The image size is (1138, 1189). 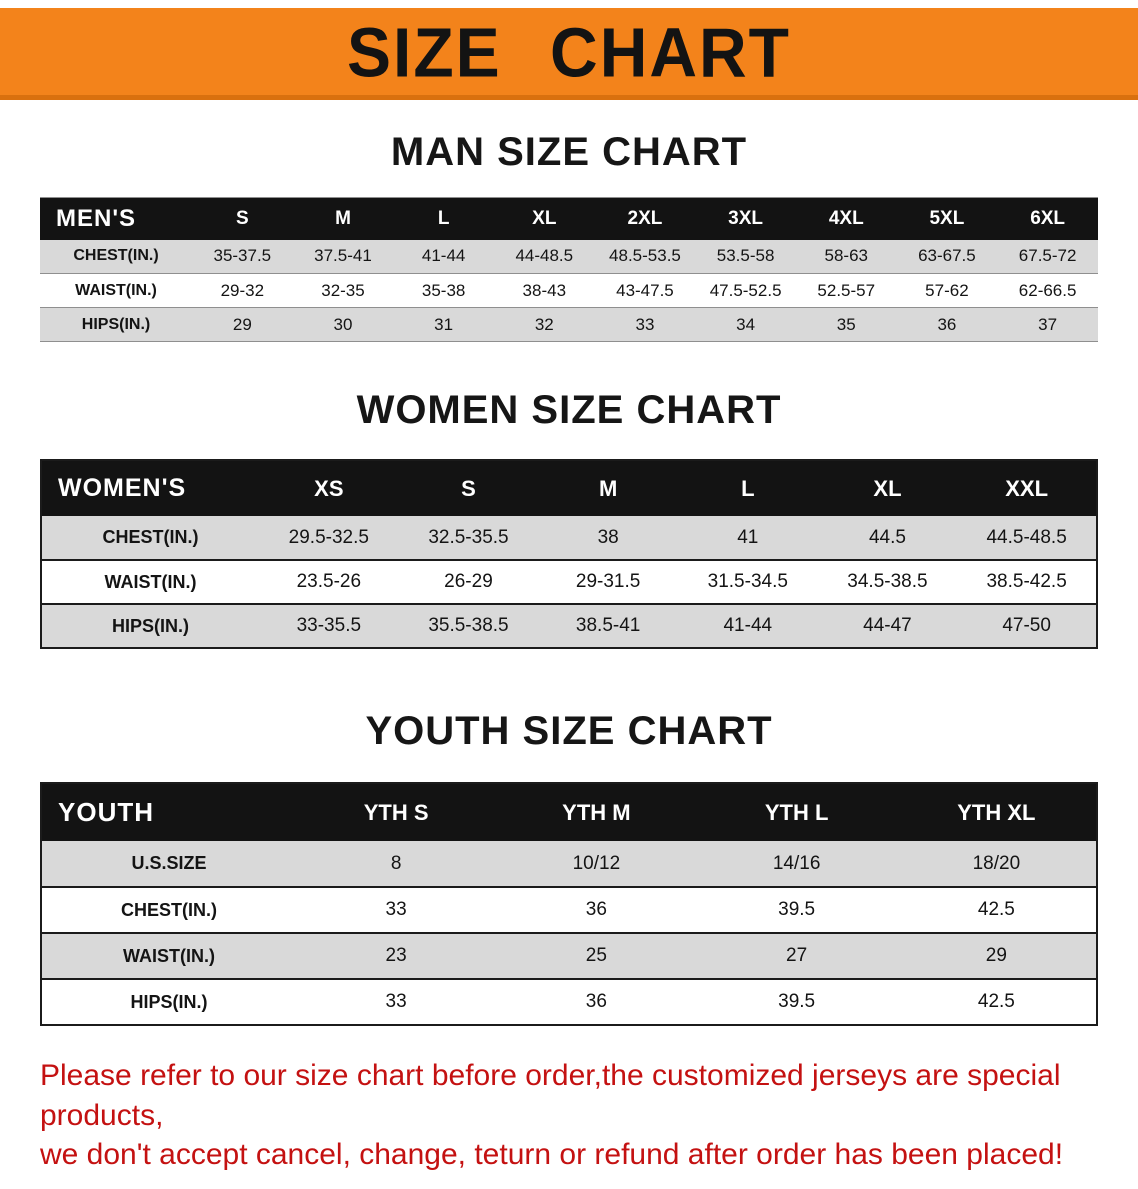 What do you see at coordinates (569, 910) in the screenshot?
I see `table-row: CHEST(IN.) 33 36 39.5 42.5` at bounding box center [569, 910].